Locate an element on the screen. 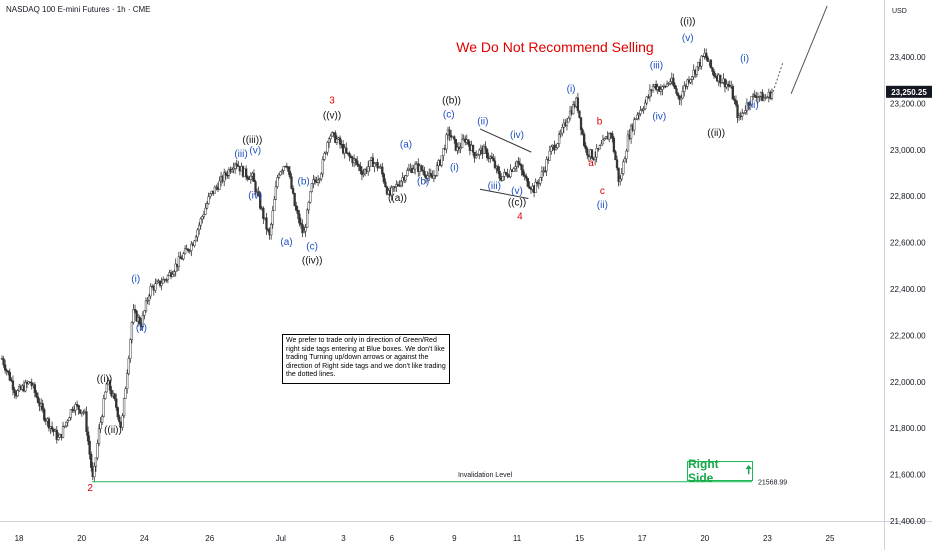  warning-text: We Do Not Recommend Selling is located at coordinates (554, 47).